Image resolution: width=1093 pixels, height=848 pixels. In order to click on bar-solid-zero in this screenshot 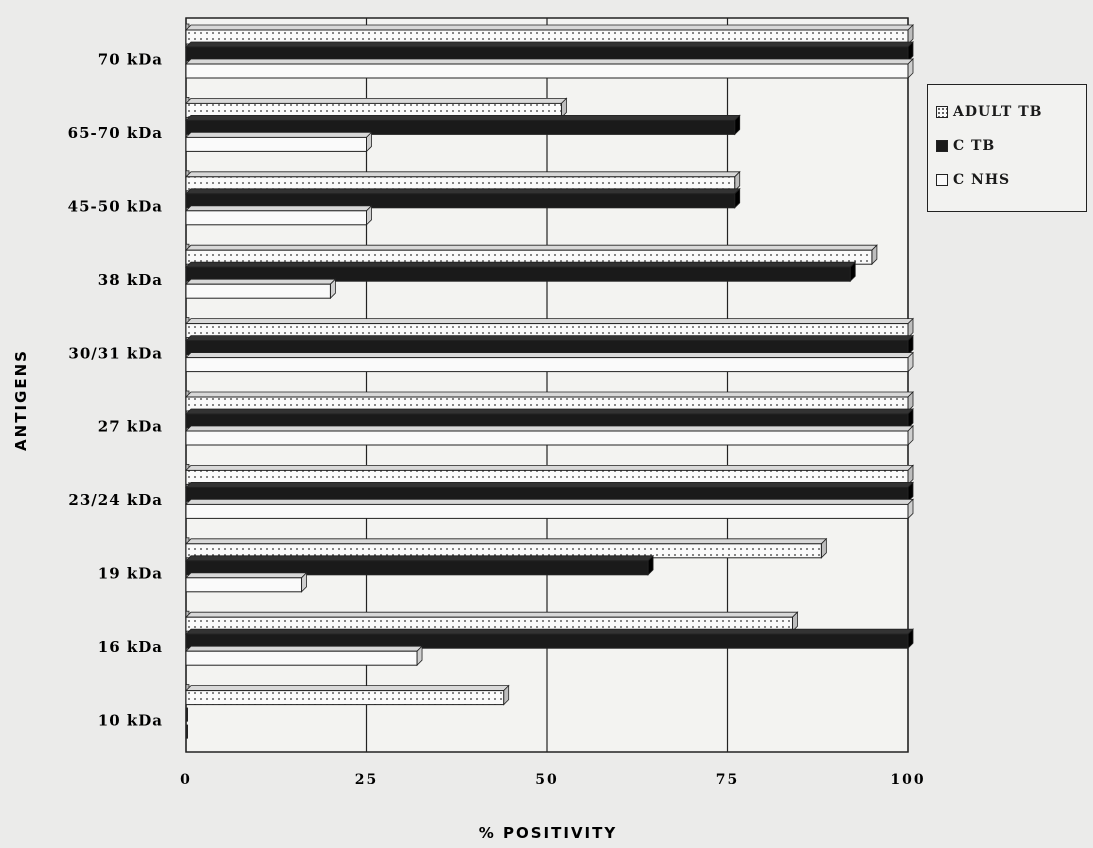, I will do `click(187, 714)`.